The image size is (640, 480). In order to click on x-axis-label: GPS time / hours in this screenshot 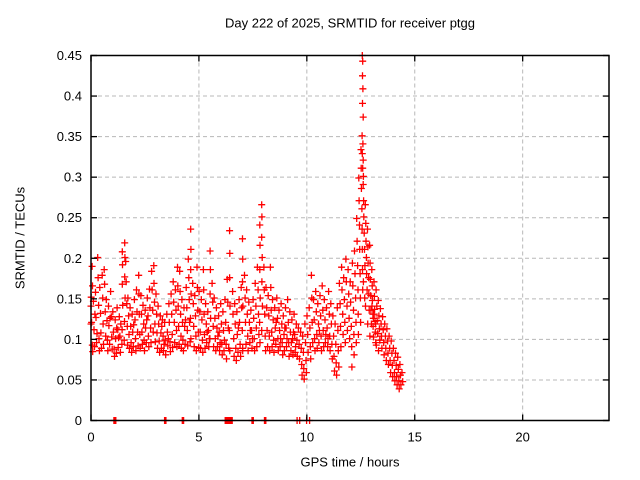, I will do `click(350, 462)`.